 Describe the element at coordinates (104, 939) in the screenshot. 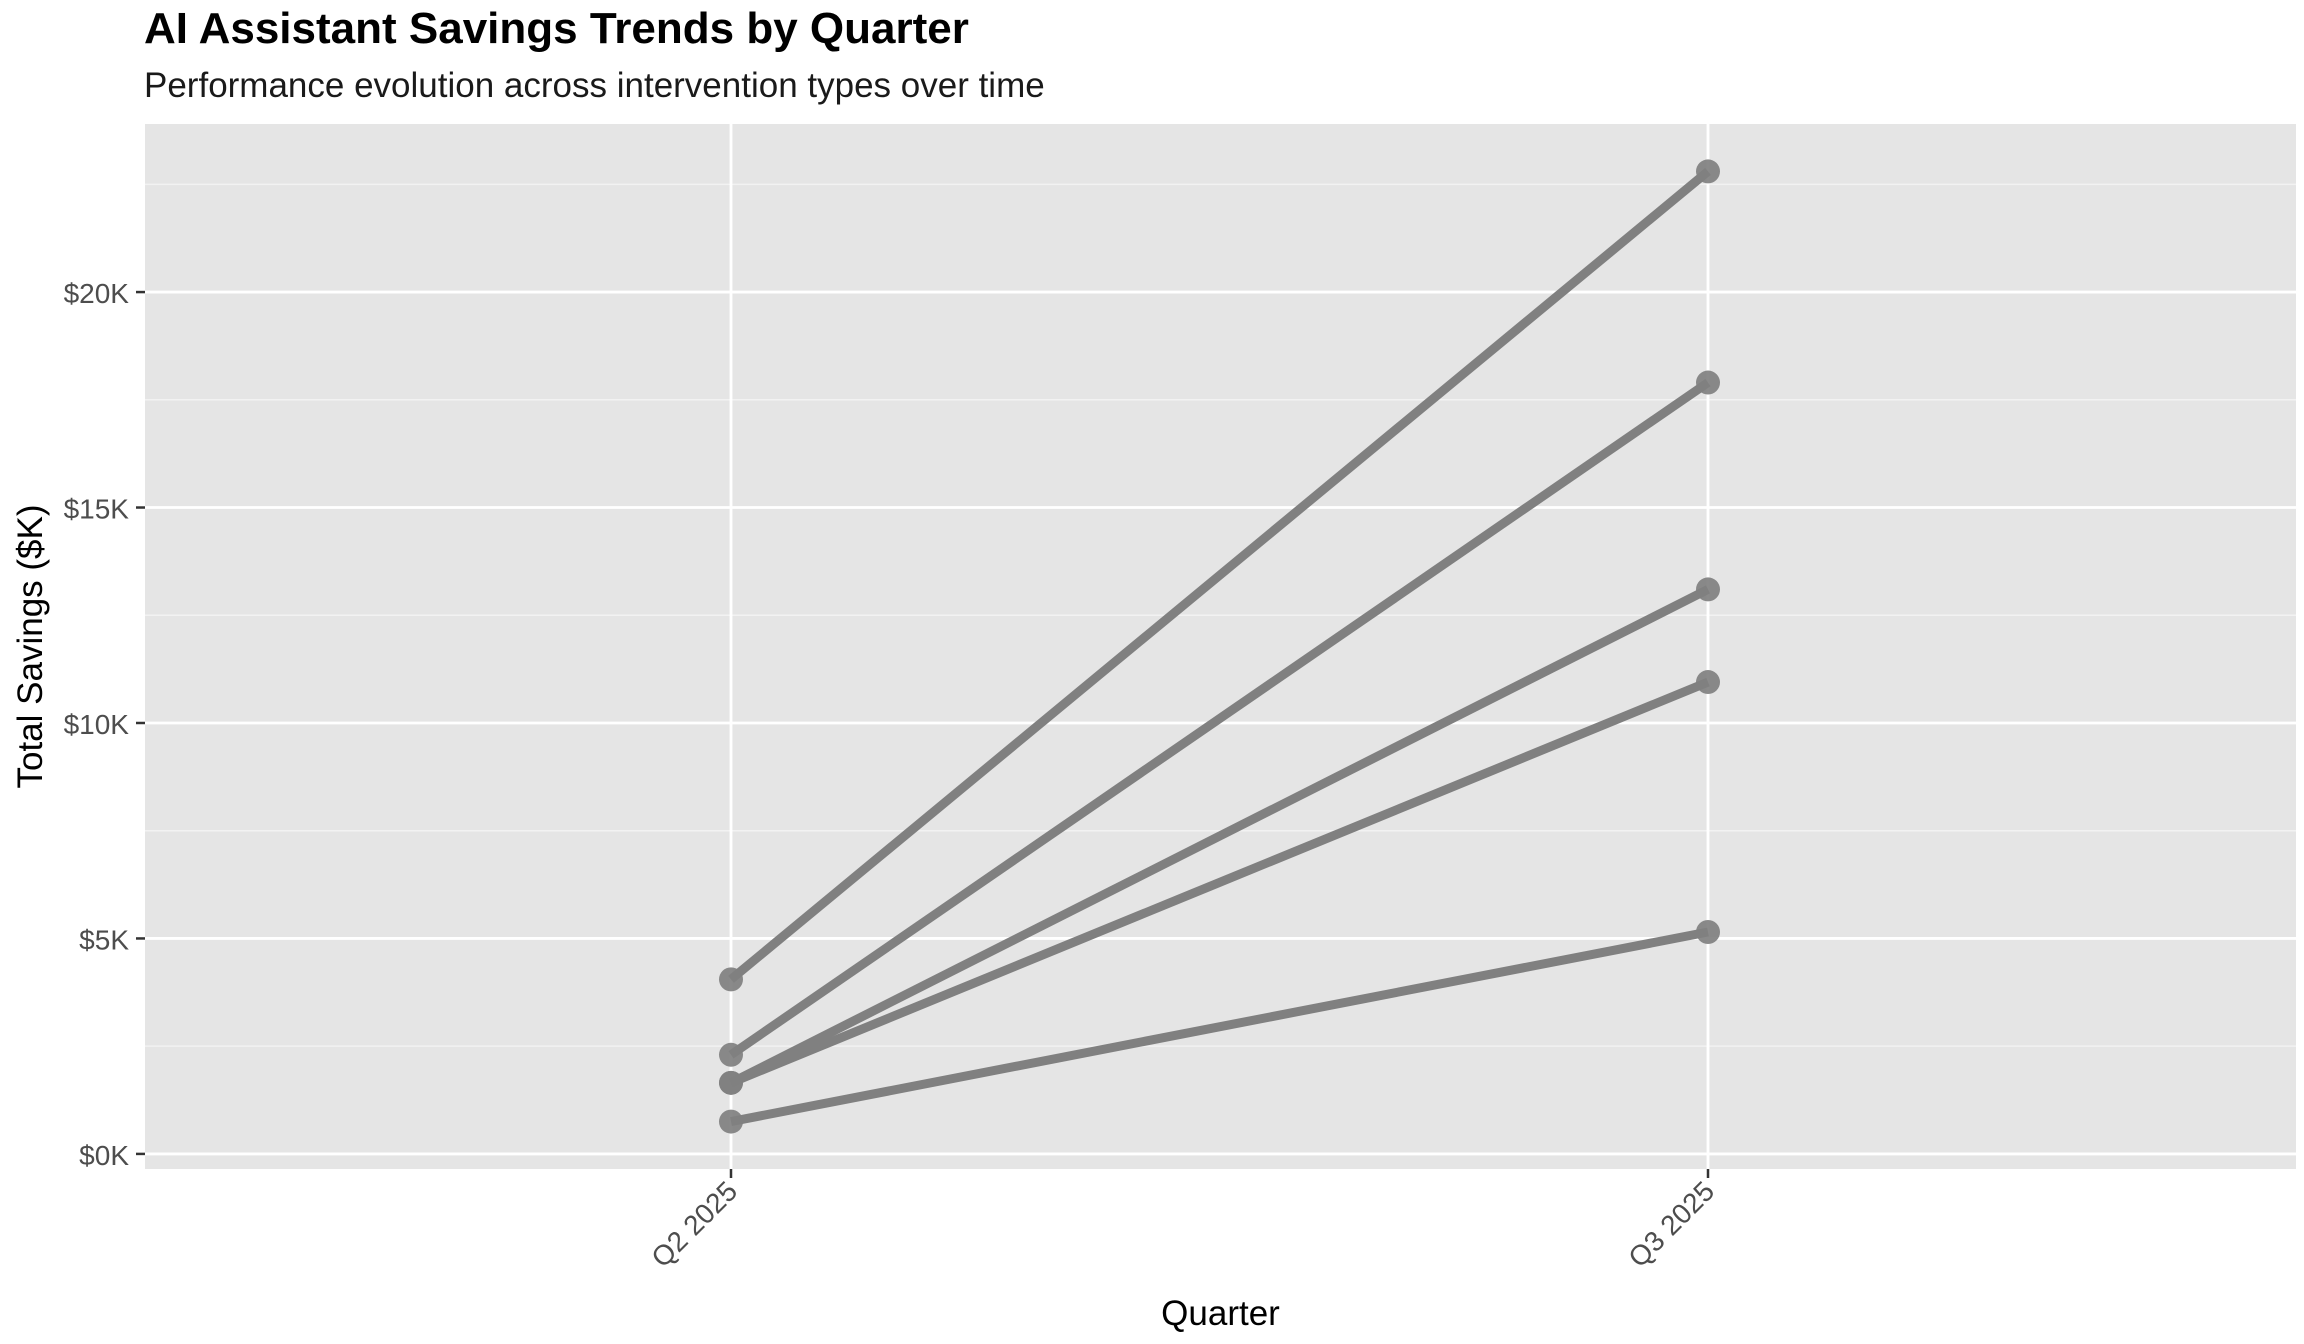

I see `y-tick-label: $5K` at that location.